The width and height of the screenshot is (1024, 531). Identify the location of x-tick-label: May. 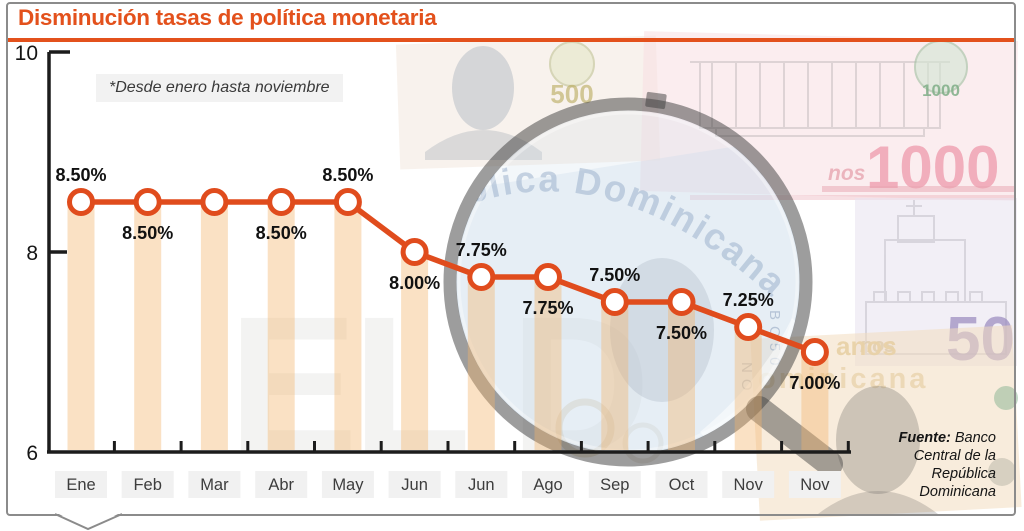
(348, 485).